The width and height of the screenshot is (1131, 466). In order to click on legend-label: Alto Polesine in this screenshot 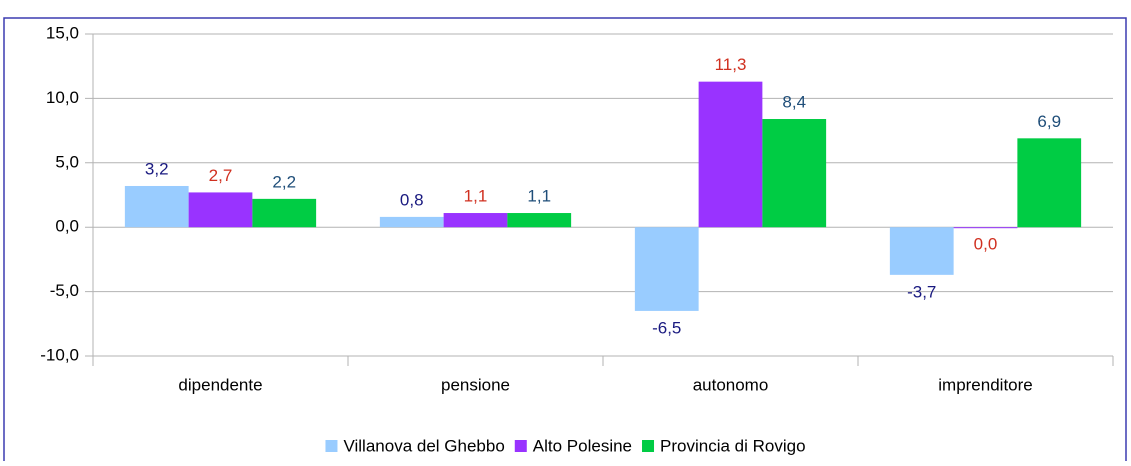, I will do `click(582, 445)`.